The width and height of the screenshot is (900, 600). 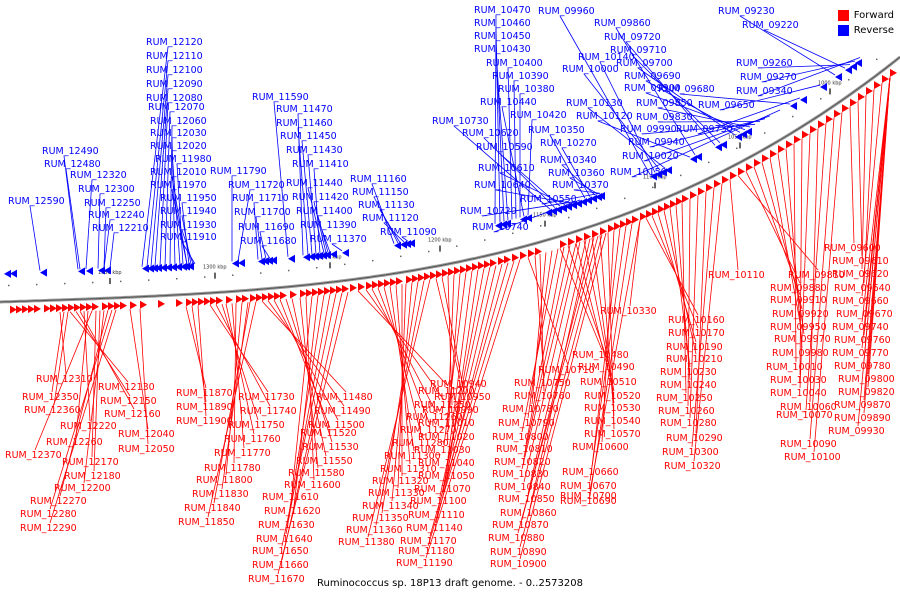 What do you see at coordinates (290, 497) in the screenshot?
I see `forward-gene-label: RUM_11610` at bounding box center [290, 497].